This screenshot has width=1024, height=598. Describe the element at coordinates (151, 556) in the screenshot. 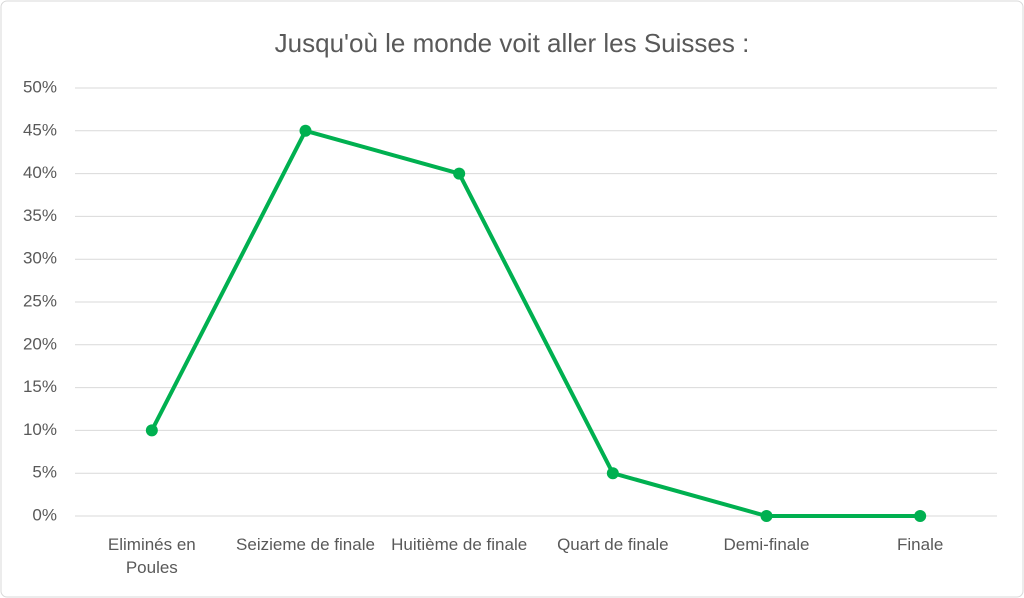

I see `x-tick-label: Eliminés en Poules` at that location.